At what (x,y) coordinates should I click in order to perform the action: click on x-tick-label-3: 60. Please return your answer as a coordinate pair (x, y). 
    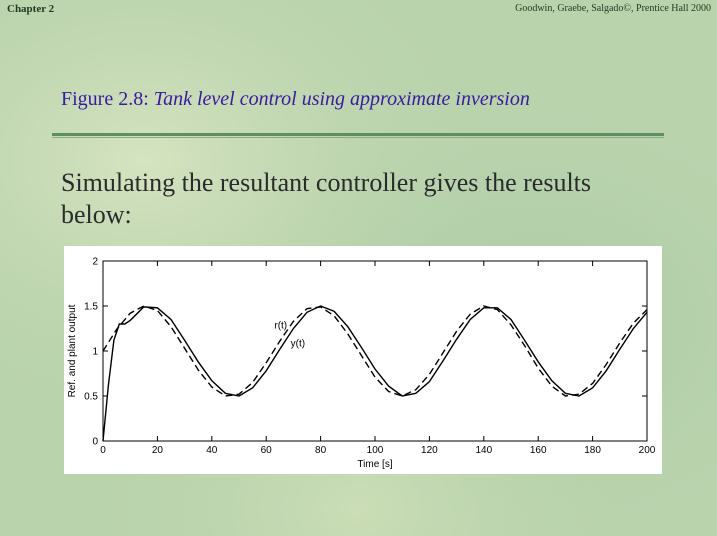
    Looking at the image, I should click on (267, 450).